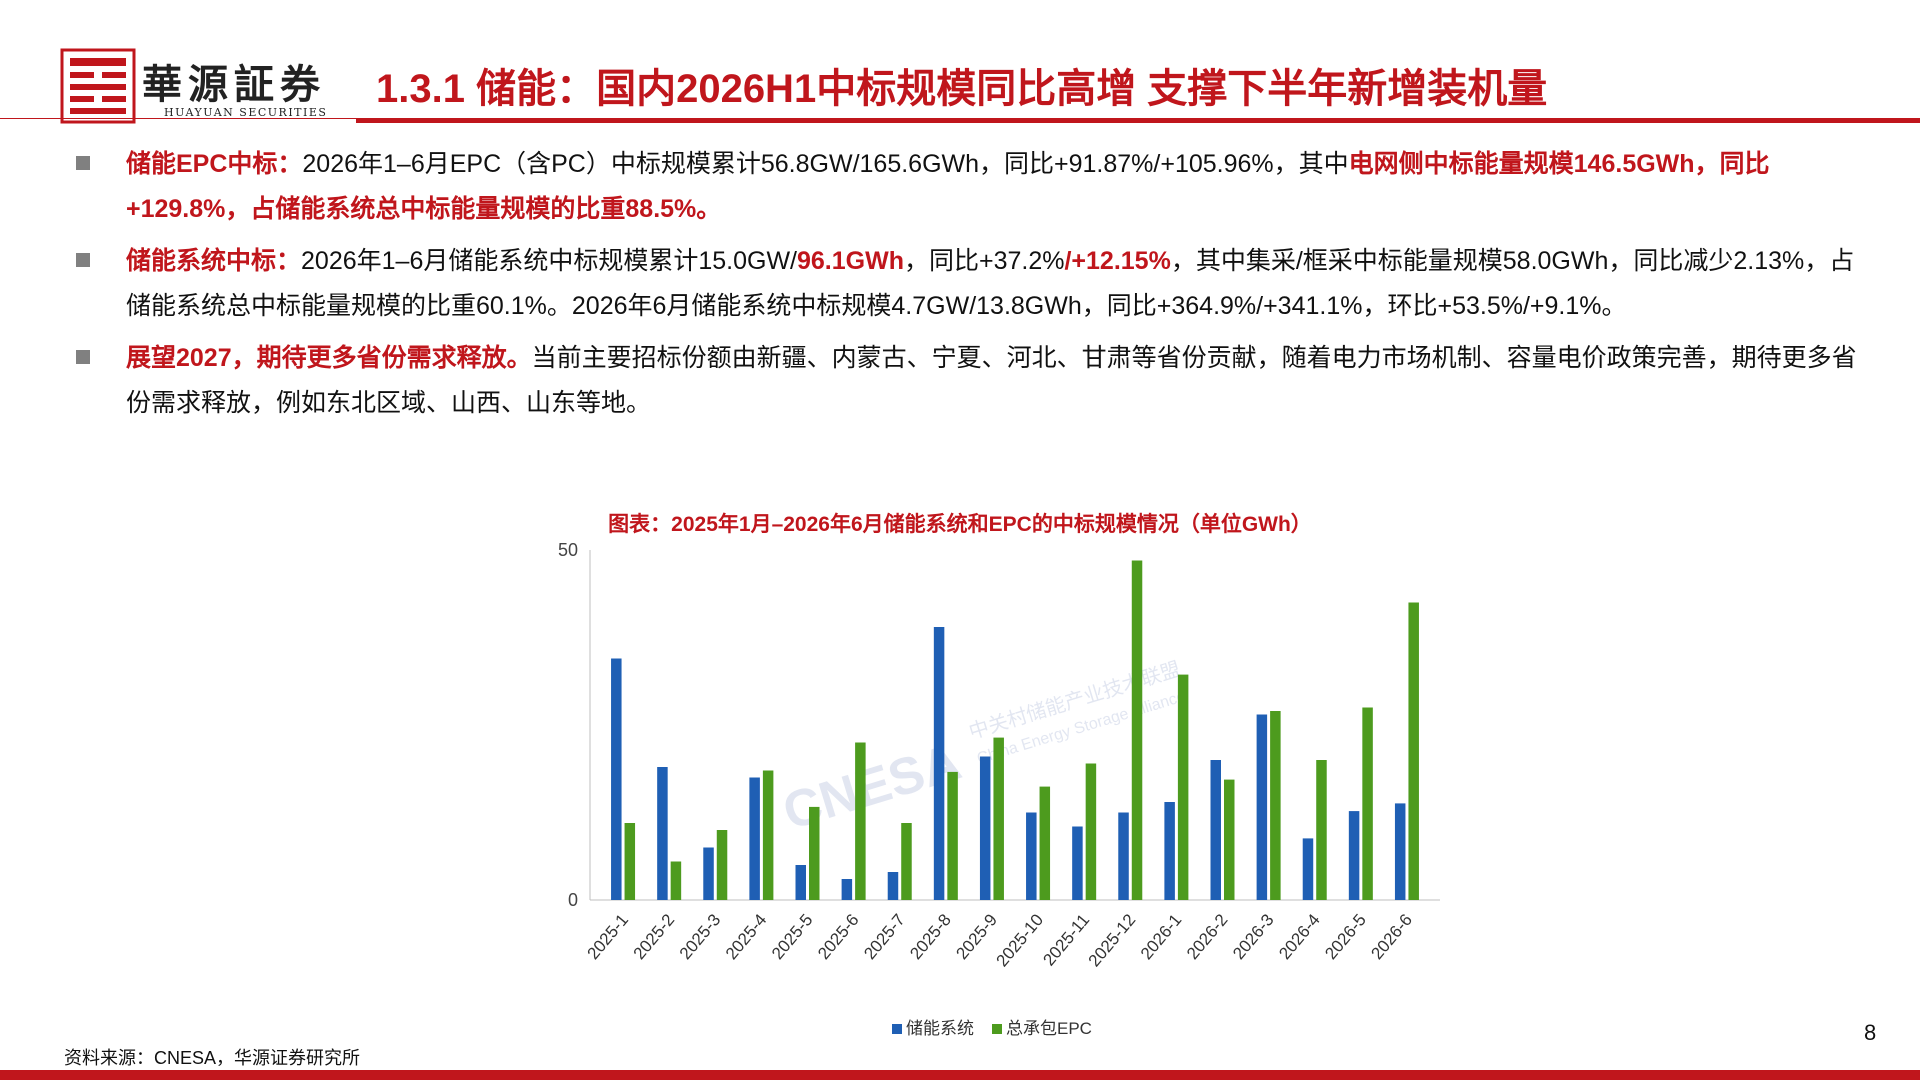  Describe the element at coordinates (329, 358) in the screenshot. I see `bullet-segment: 展望2027，期待更多省份需求释放。` at that location.